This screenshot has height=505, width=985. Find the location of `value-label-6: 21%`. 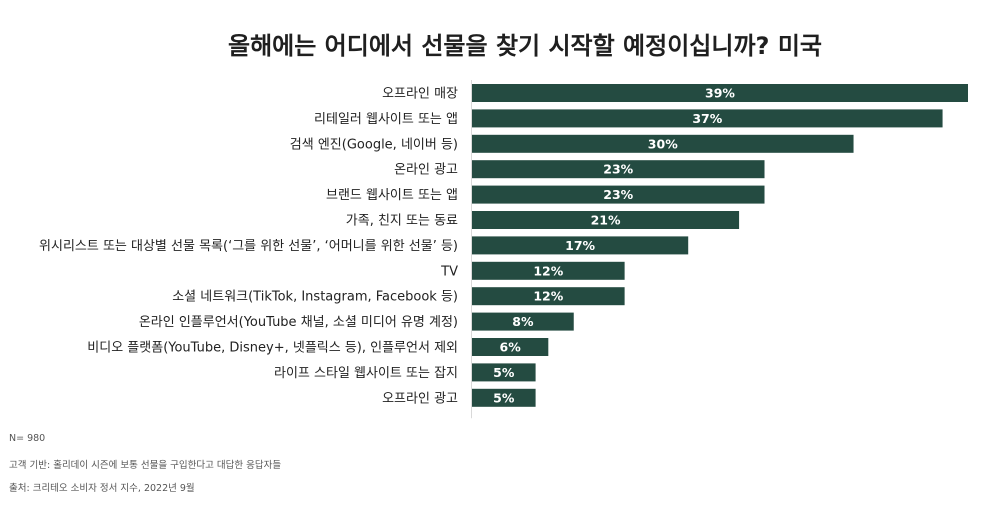

value-label-6: 21% is located at coordinates (606, 220).